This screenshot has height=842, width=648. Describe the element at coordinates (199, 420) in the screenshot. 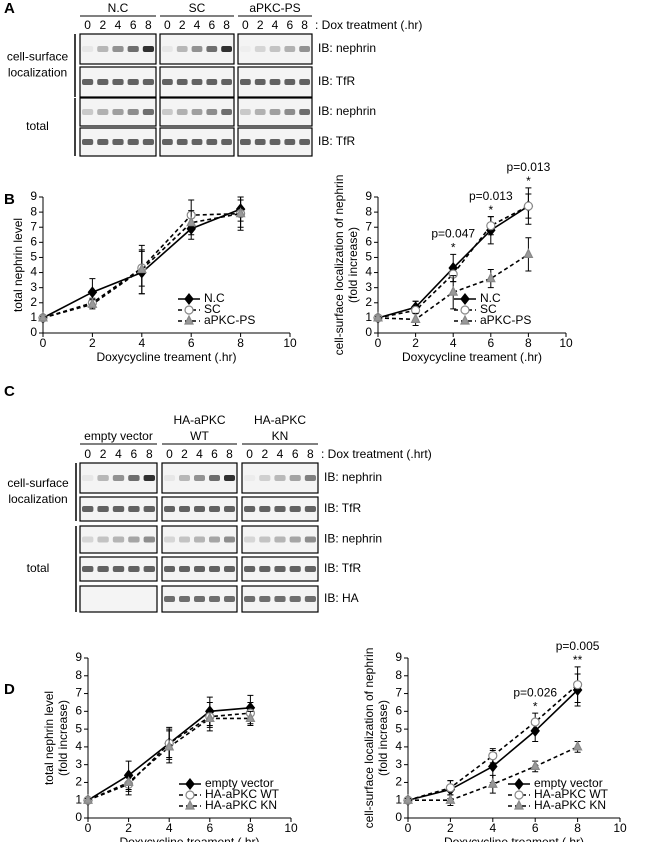

I see `group-label: HA-aPKC` at that location.